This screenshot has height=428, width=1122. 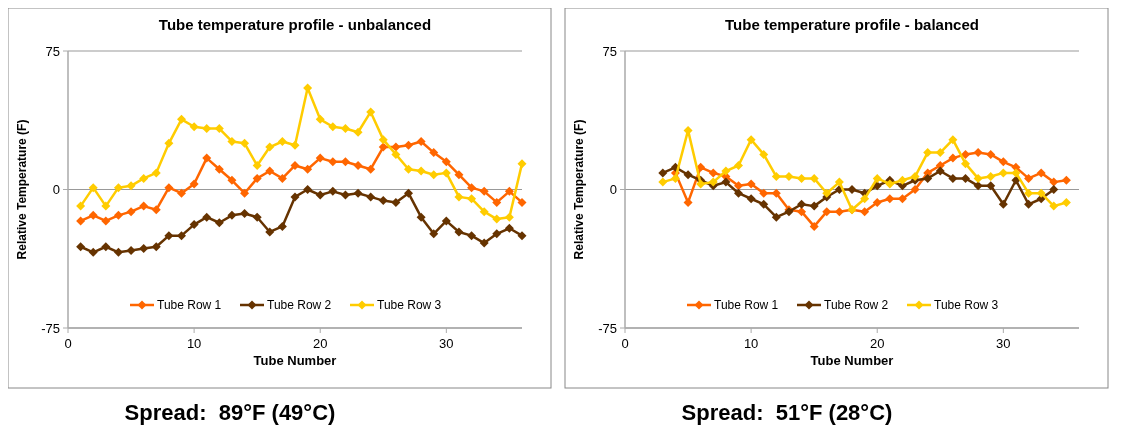 I want to click on legend-label: Tube Row 1, so click(x=746, y=305).